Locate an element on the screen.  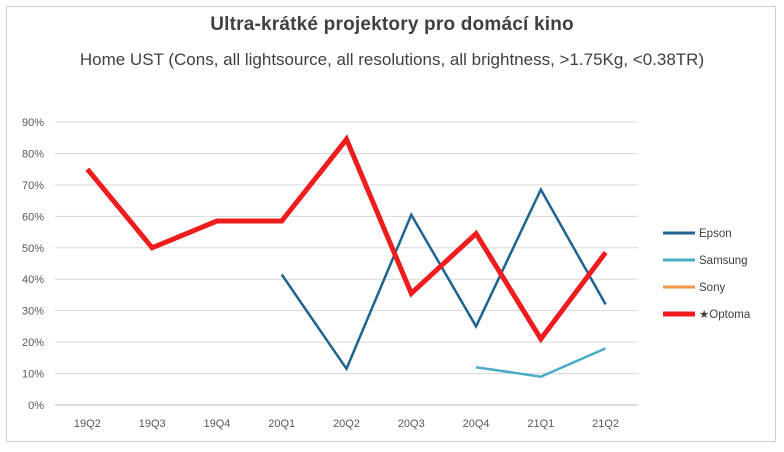
legend-label-sony: Sony is located at coordinates (712, 288).